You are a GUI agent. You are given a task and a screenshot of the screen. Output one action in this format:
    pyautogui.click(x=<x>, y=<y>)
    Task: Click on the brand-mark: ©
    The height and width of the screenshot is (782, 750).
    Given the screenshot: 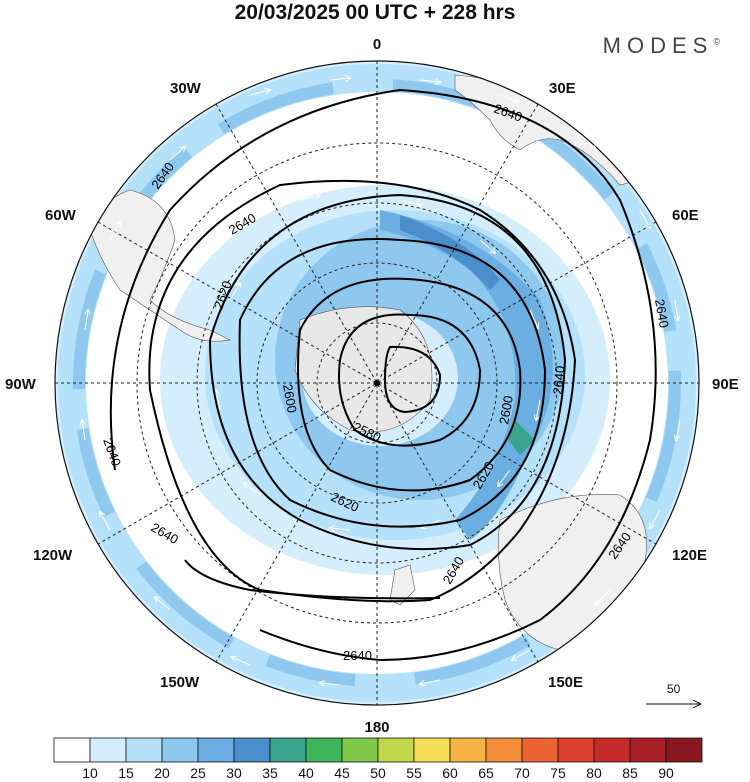 What is the action you would take?
    pyautogui.click(x=716, y=41)
    